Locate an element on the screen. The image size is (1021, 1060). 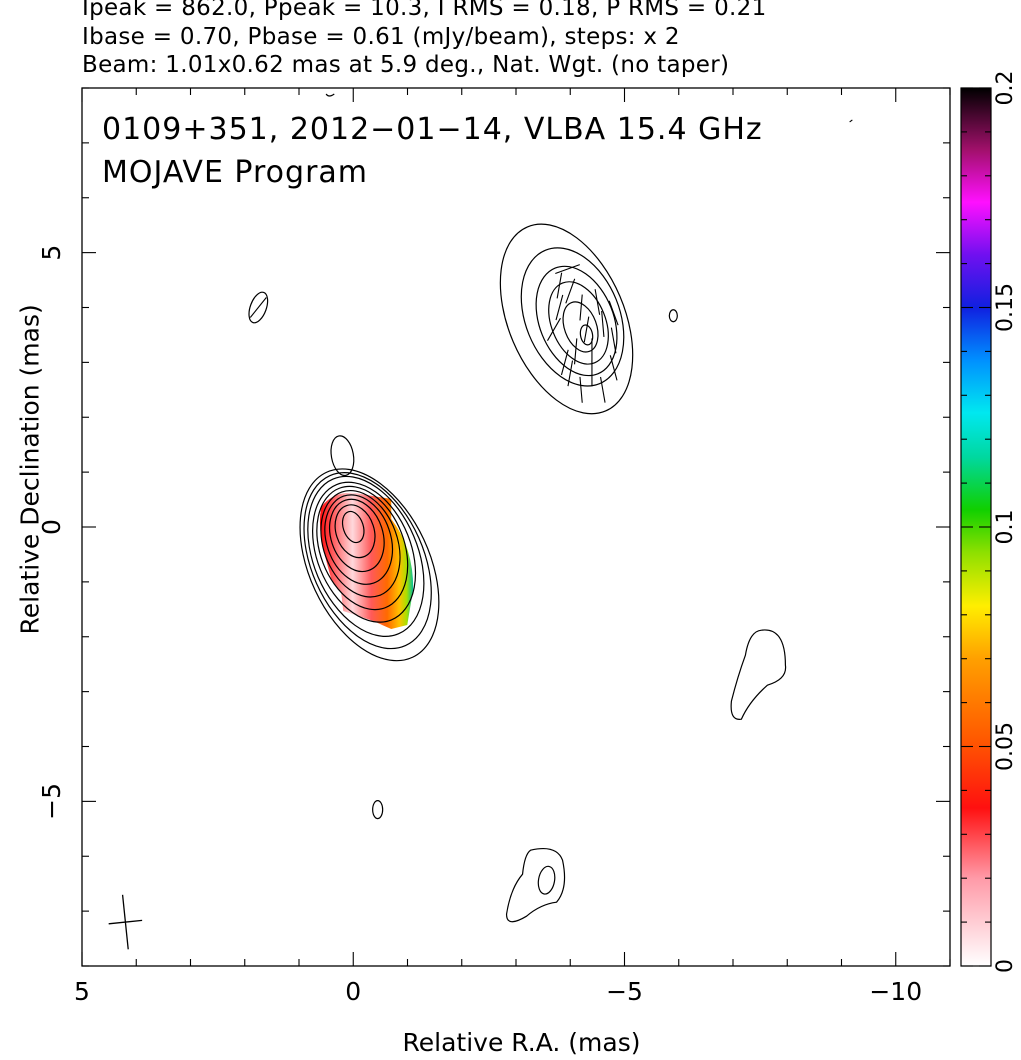
x-axis-label: Relative R.A. (mas) is located at coordinates (521, 1042).